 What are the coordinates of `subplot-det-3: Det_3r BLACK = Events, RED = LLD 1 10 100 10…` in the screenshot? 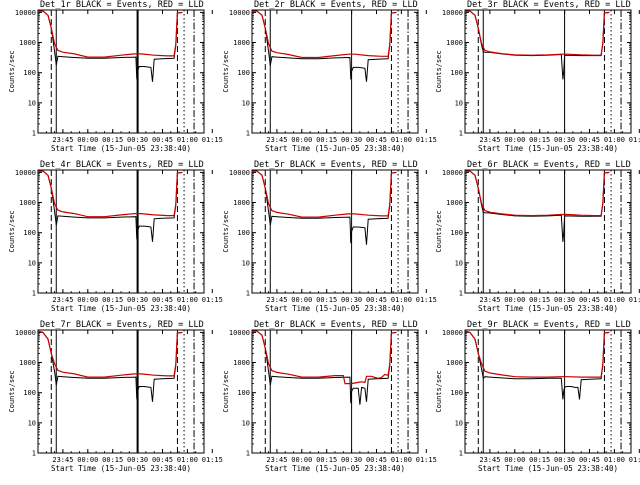 It's located at (537, 76).